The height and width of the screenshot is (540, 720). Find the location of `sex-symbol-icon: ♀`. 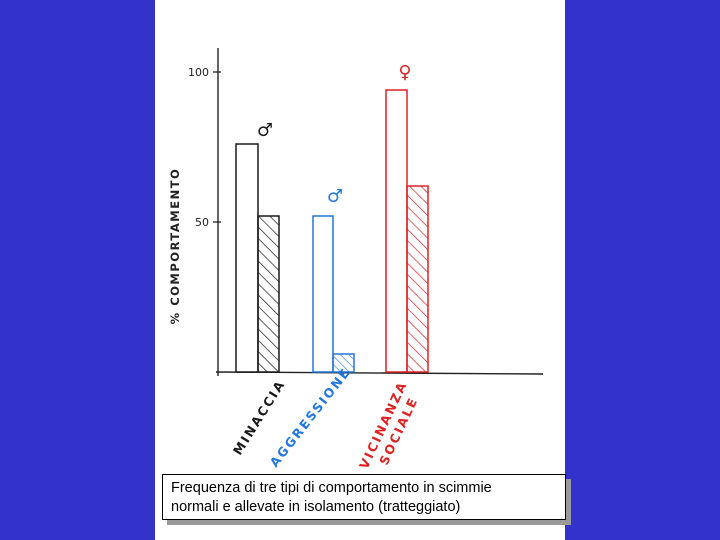

sex-symbol-icon: ♀ is located at coordinates (404, 72).